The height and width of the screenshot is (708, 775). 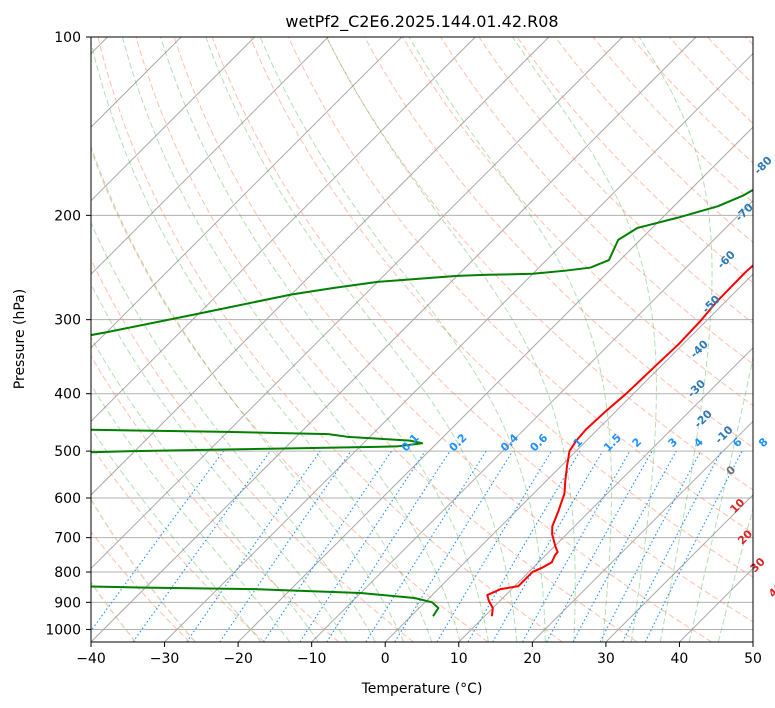 I want to click on x-tick-label: −40, so click(x=91, y=659).